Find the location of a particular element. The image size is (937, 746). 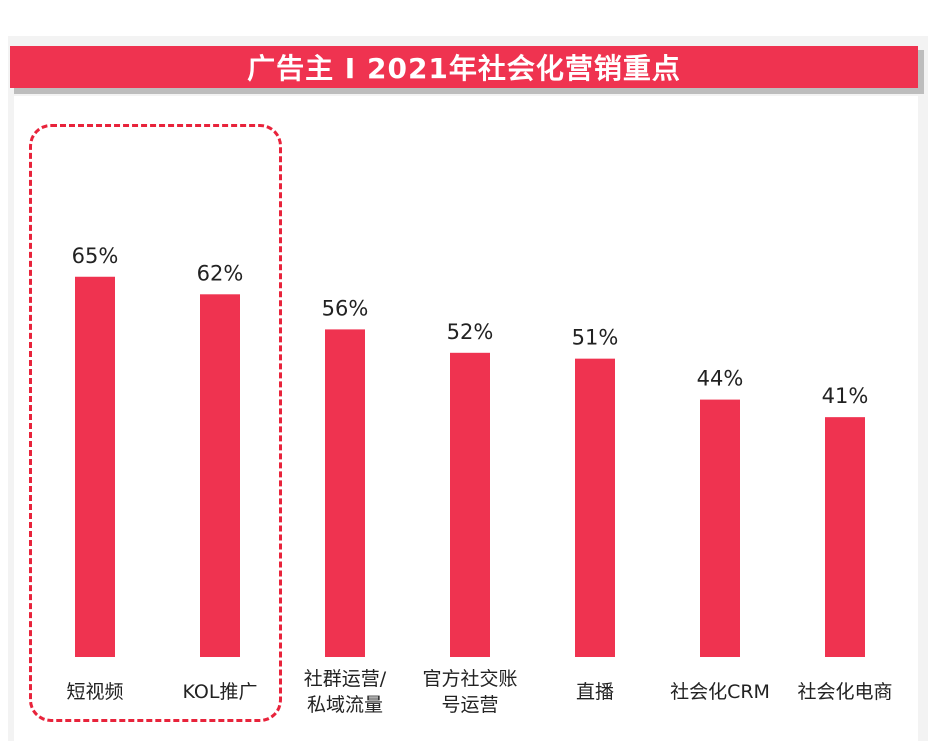

category-label-5: 直播 is located at coordinates (595, 692).